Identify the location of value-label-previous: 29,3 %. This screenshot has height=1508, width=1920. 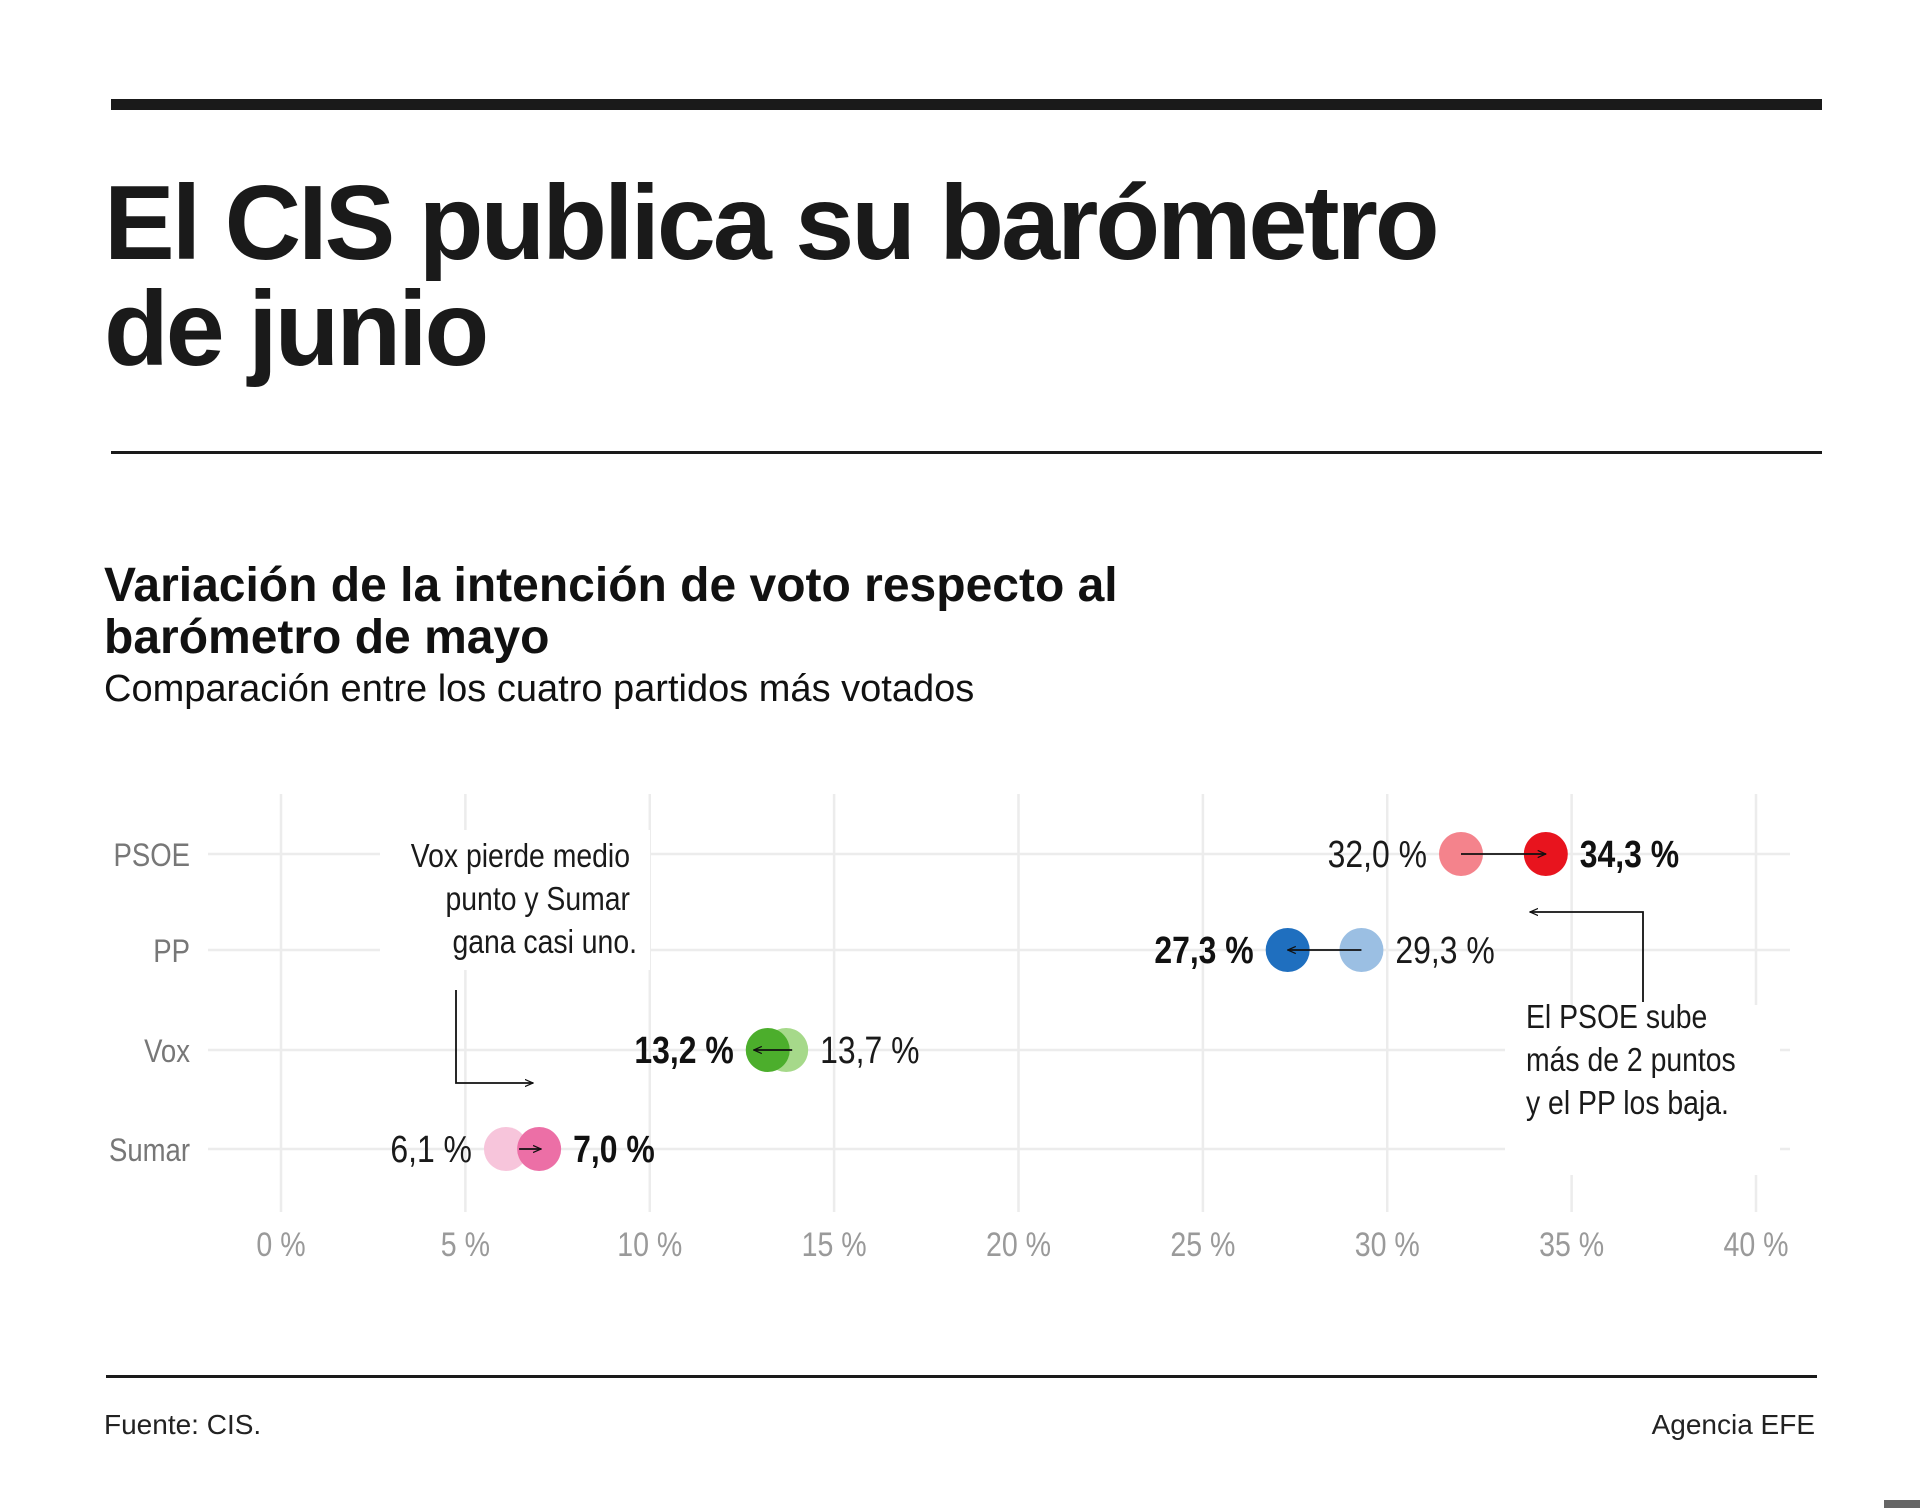
(1444, 950).